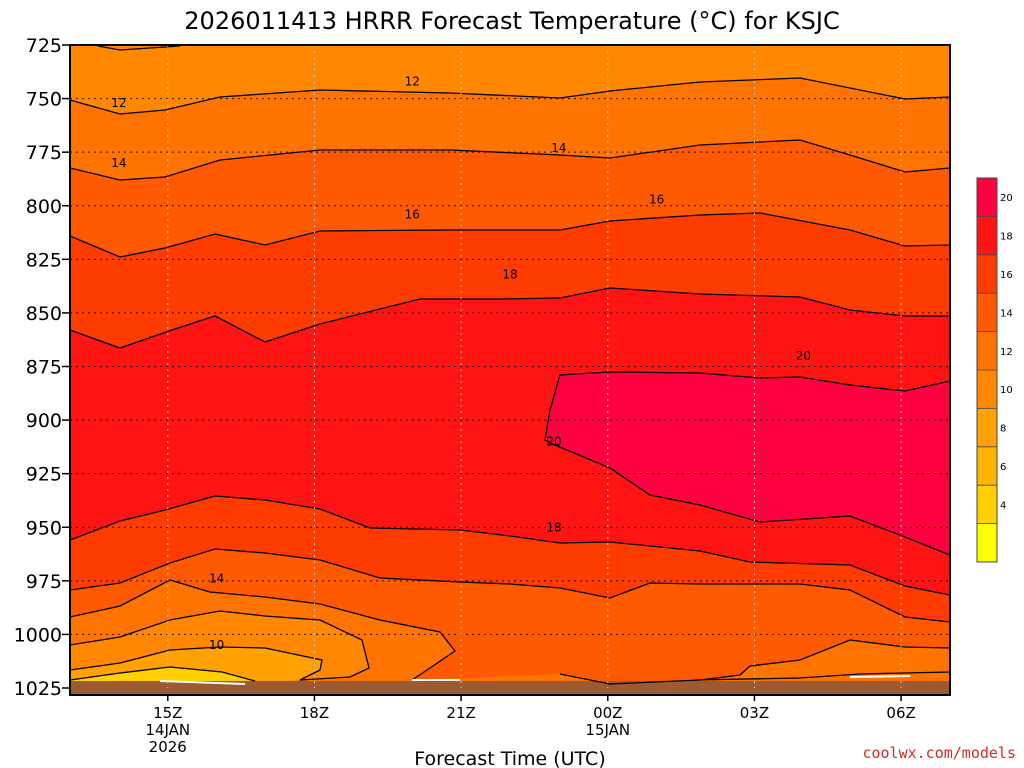 This screenshot has height=768, width=1024. I want to click on pressure-tick-label: 1025, so click(38, 689).